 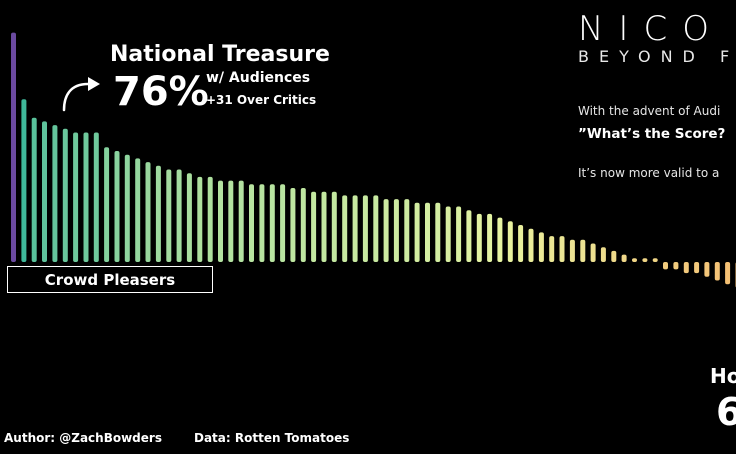 What do you see at coordinates (649, 173) in the screenshot?
I see `intro-line-3: It’s now more valid to a` at bounding box center [649, 173].